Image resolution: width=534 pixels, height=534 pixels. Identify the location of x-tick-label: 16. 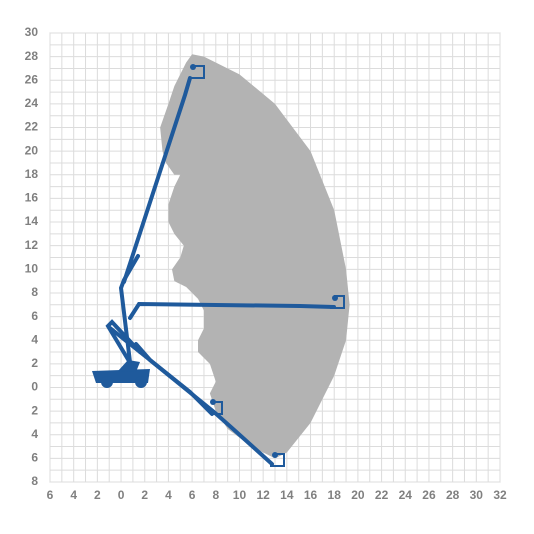
(311, 495).